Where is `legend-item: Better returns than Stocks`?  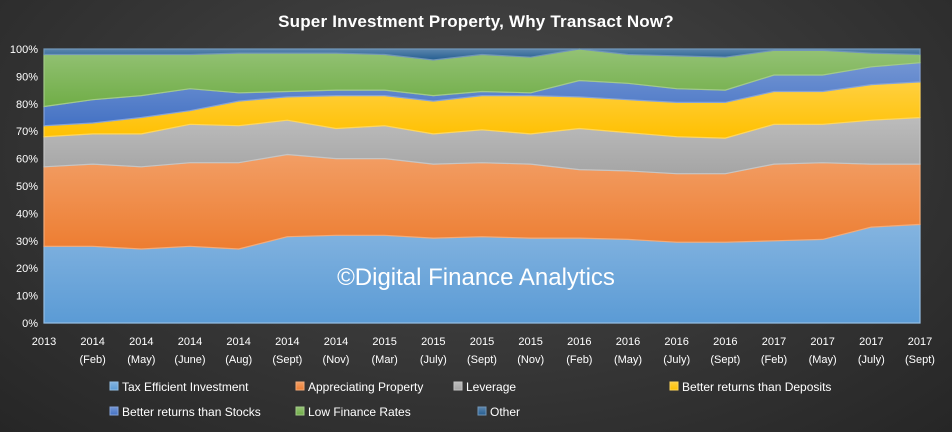
legend-item: Better returns than Stocks is located at coordinates (185, 412).